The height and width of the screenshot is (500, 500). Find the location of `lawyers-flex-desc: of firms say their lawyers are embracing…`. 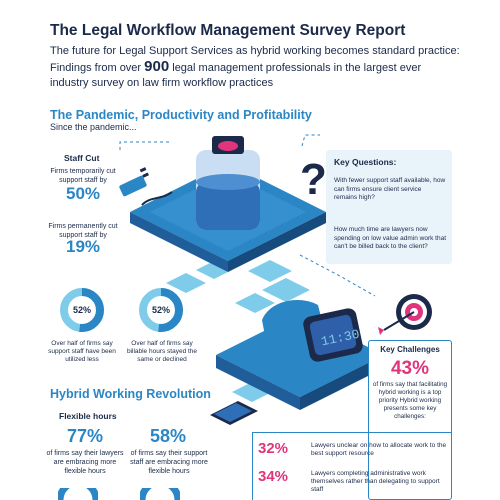

lawyers-flex-desc: of firms say their lawyers are embracing… is located at coordinates (85, 462).